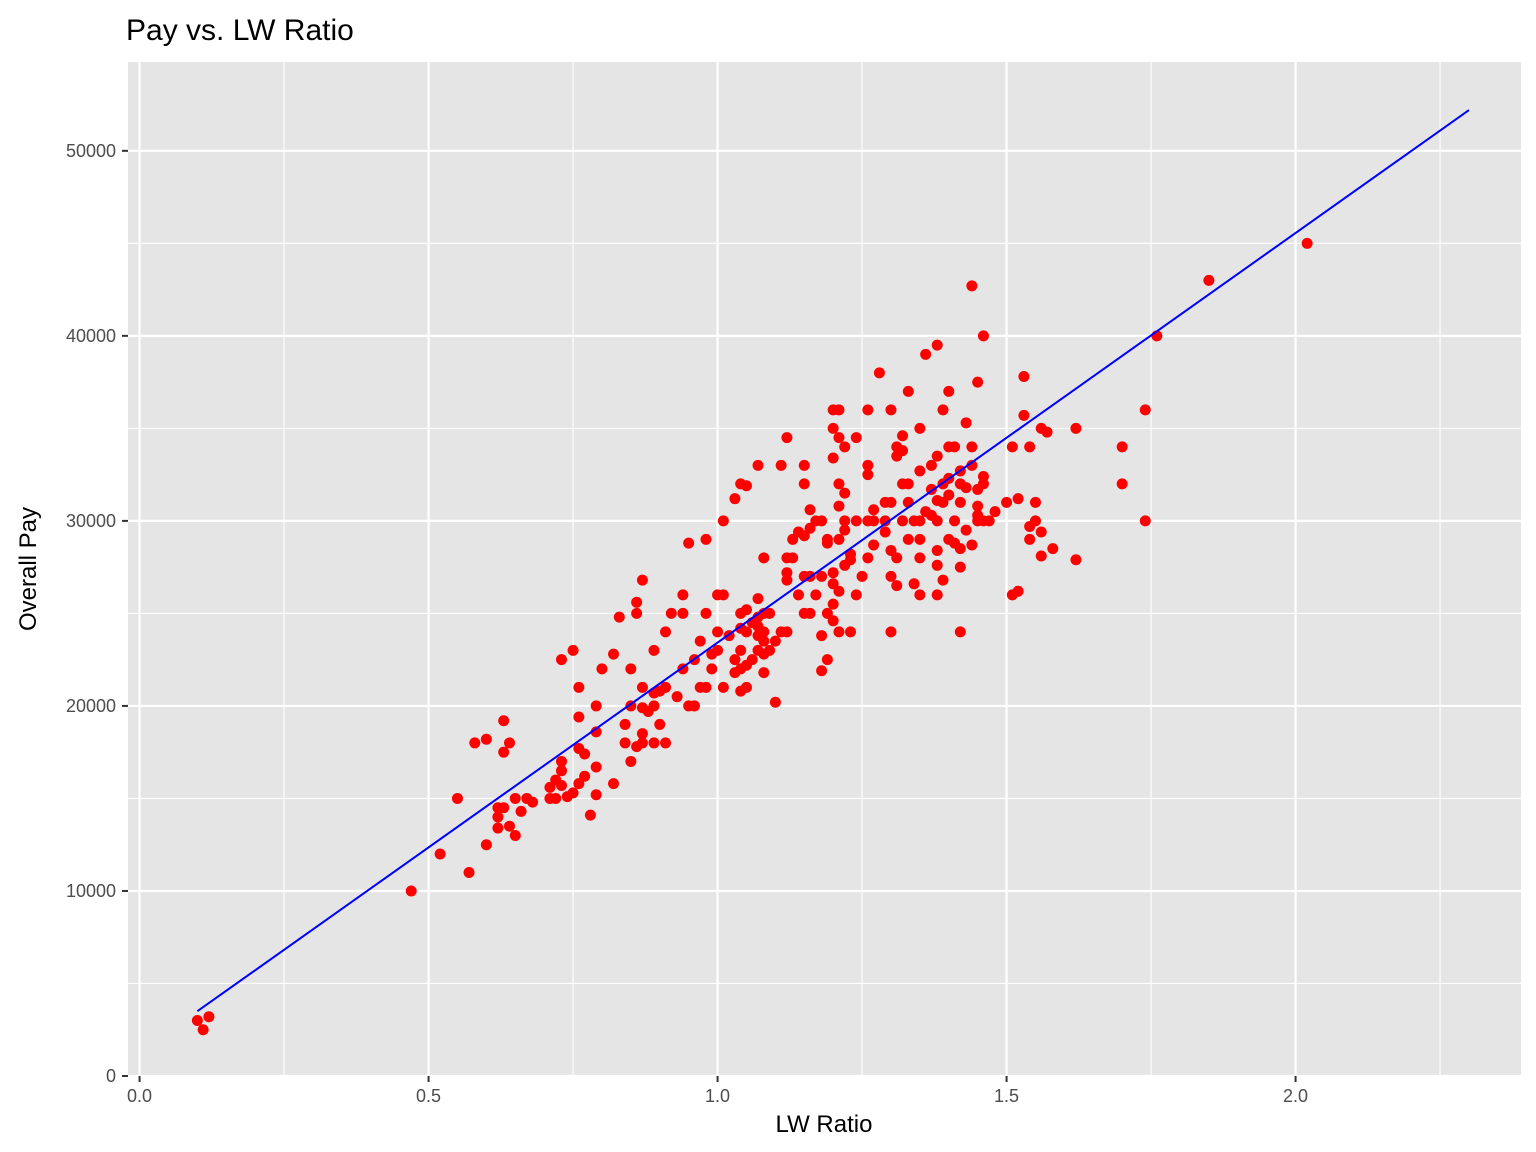 The height and width of the screenshot is (1152, 1536). Describe the element at coordinates (428, 1096) in the screenshot. I see `x-tick-label: 0.5` at that location.